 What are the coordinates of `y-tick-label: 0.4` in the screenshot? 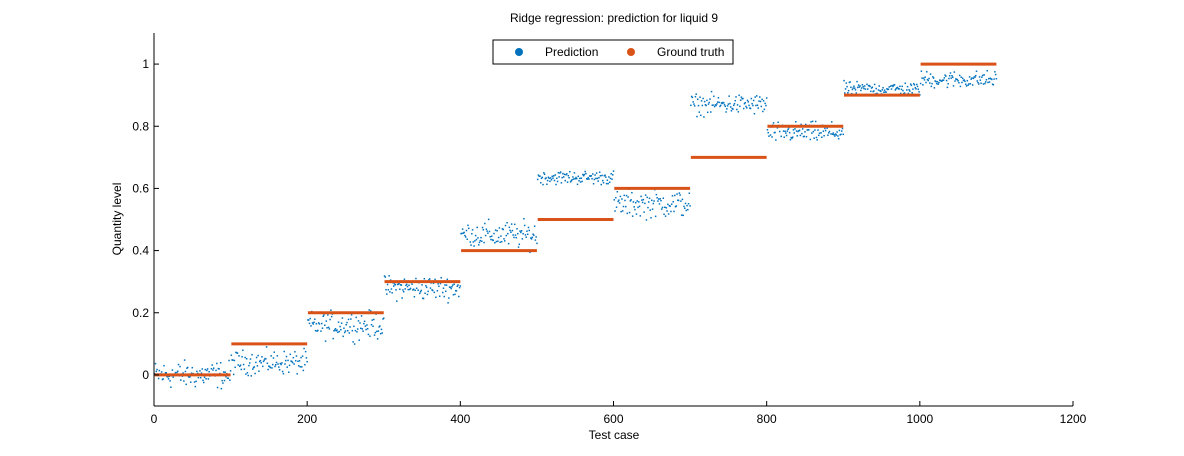 It's located at (140, 251).